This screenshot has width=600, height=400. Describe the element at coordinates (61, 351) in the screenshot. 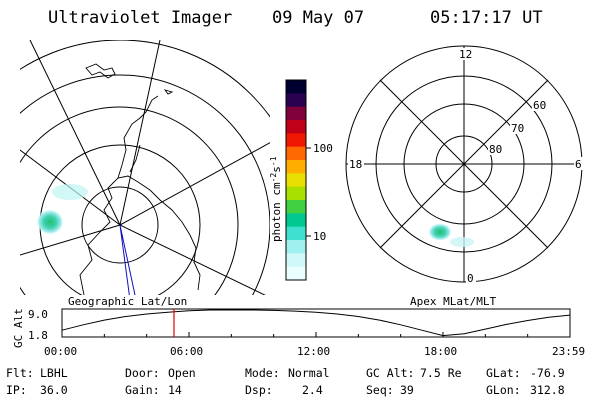

I see `x-tick-label-0000: 00:00` at that location.